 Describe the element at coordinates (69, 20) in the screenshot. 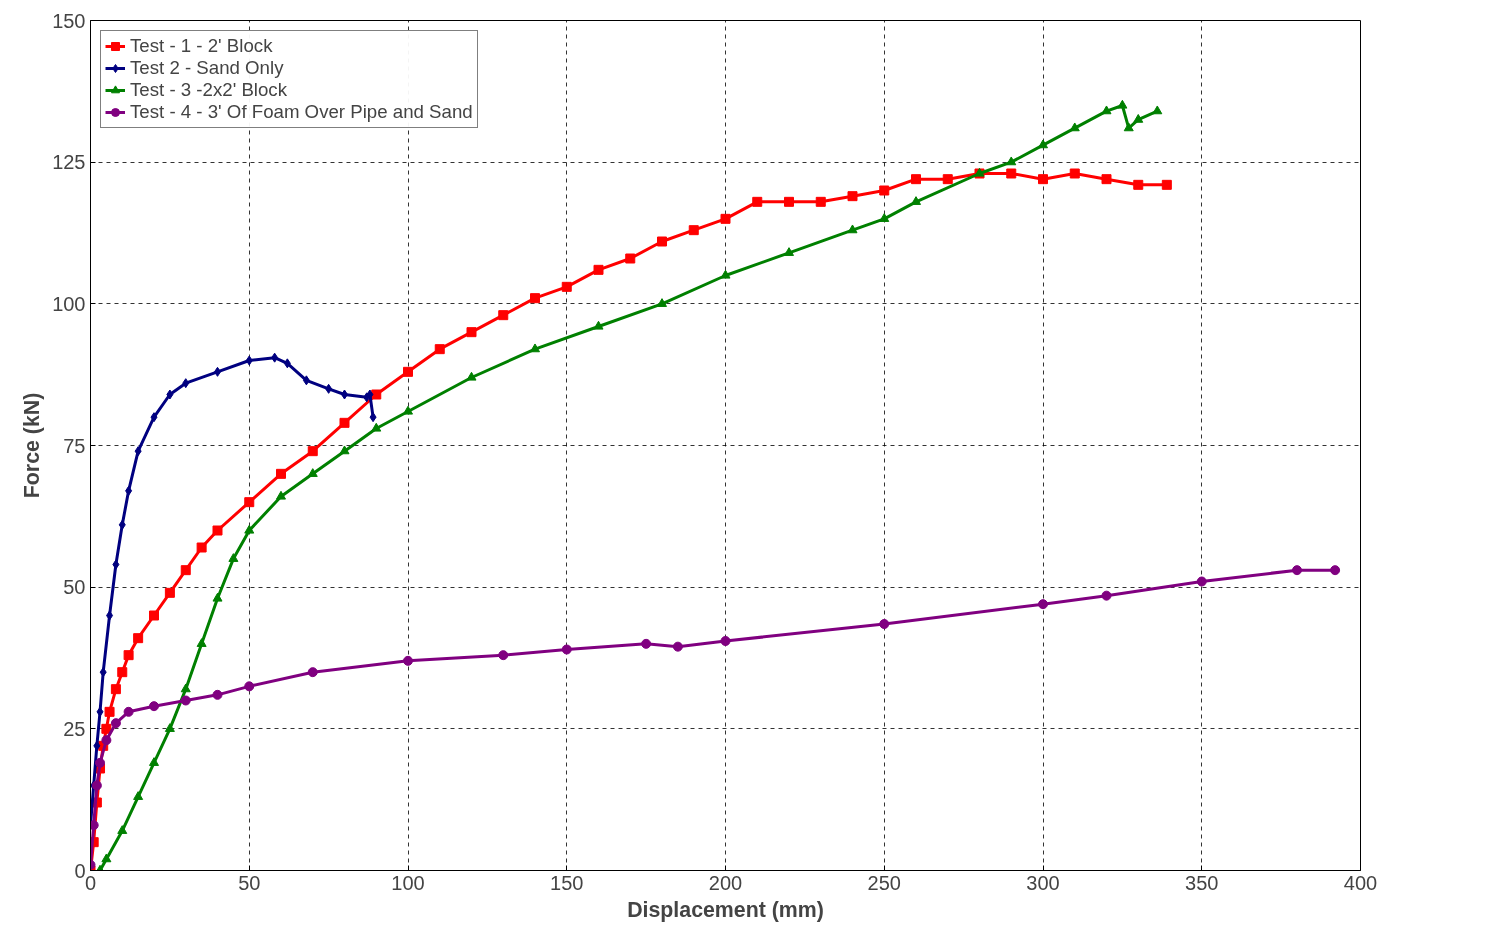

I see `y-tick-label: 150` at that location.